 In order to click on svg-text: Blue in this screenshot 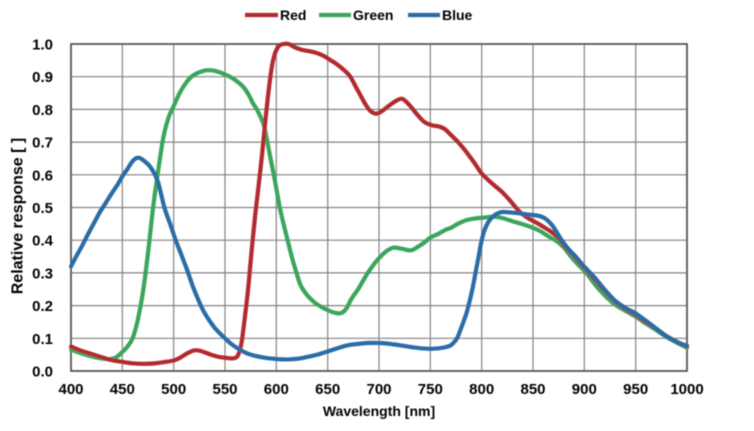, I will do `click(457, 15)`.